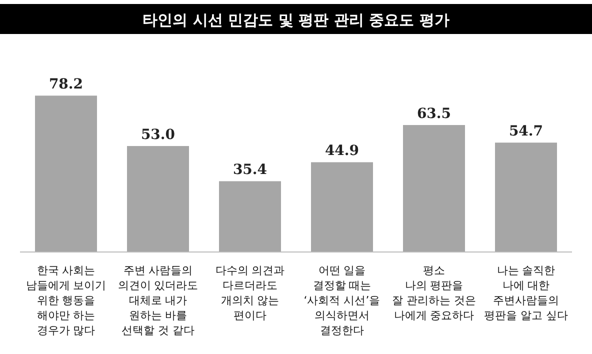 Image resolution: width=592 pixels, height=354 pixels. What do you see at coordinates (158, 300) in the screenshot?
I see `x-tick-label: 주변 사람들의 의견이 있더라도 대체로 내가 원하는 바를 선택할 것 같다` at bounding box center [158, 300].